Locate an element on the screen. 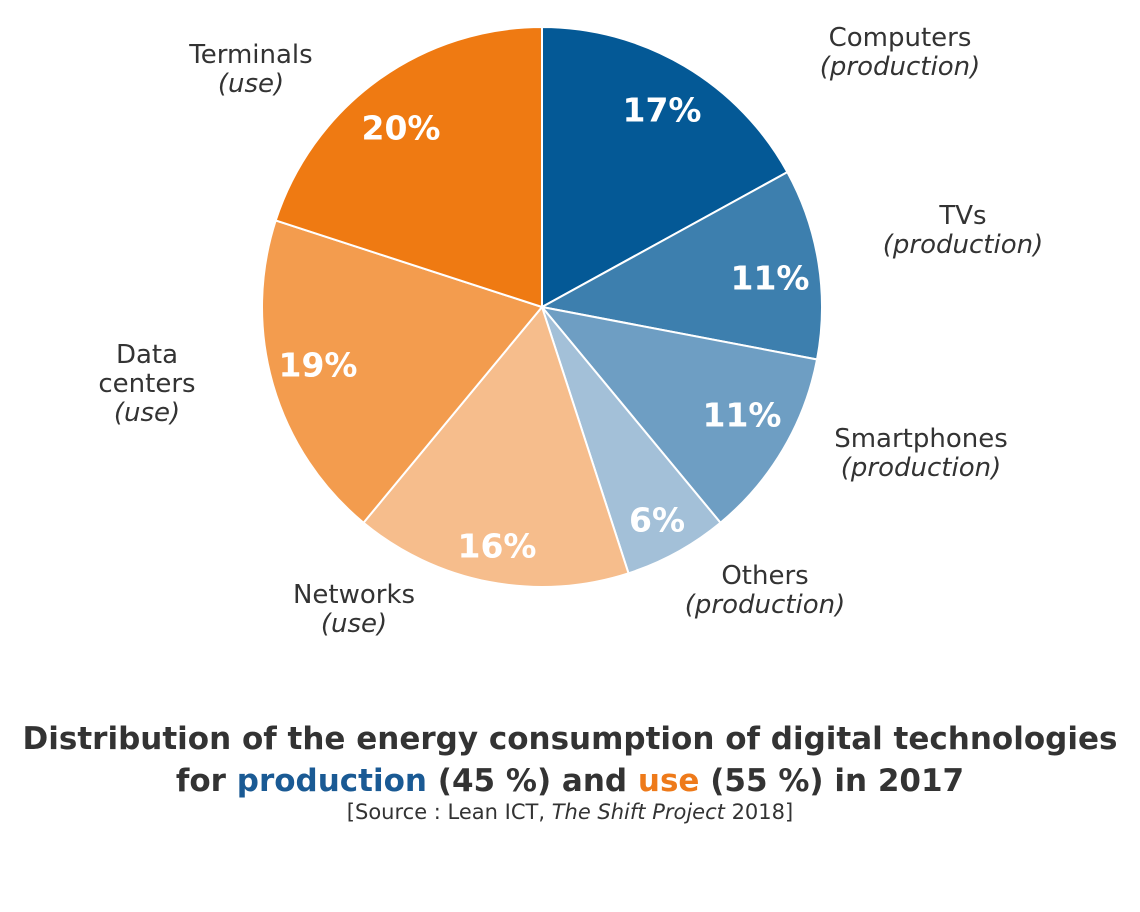 Image resolution: width=1140 pixels, height=912 pixels. slice-category-label: Networks is located at coordinates (354, 595).